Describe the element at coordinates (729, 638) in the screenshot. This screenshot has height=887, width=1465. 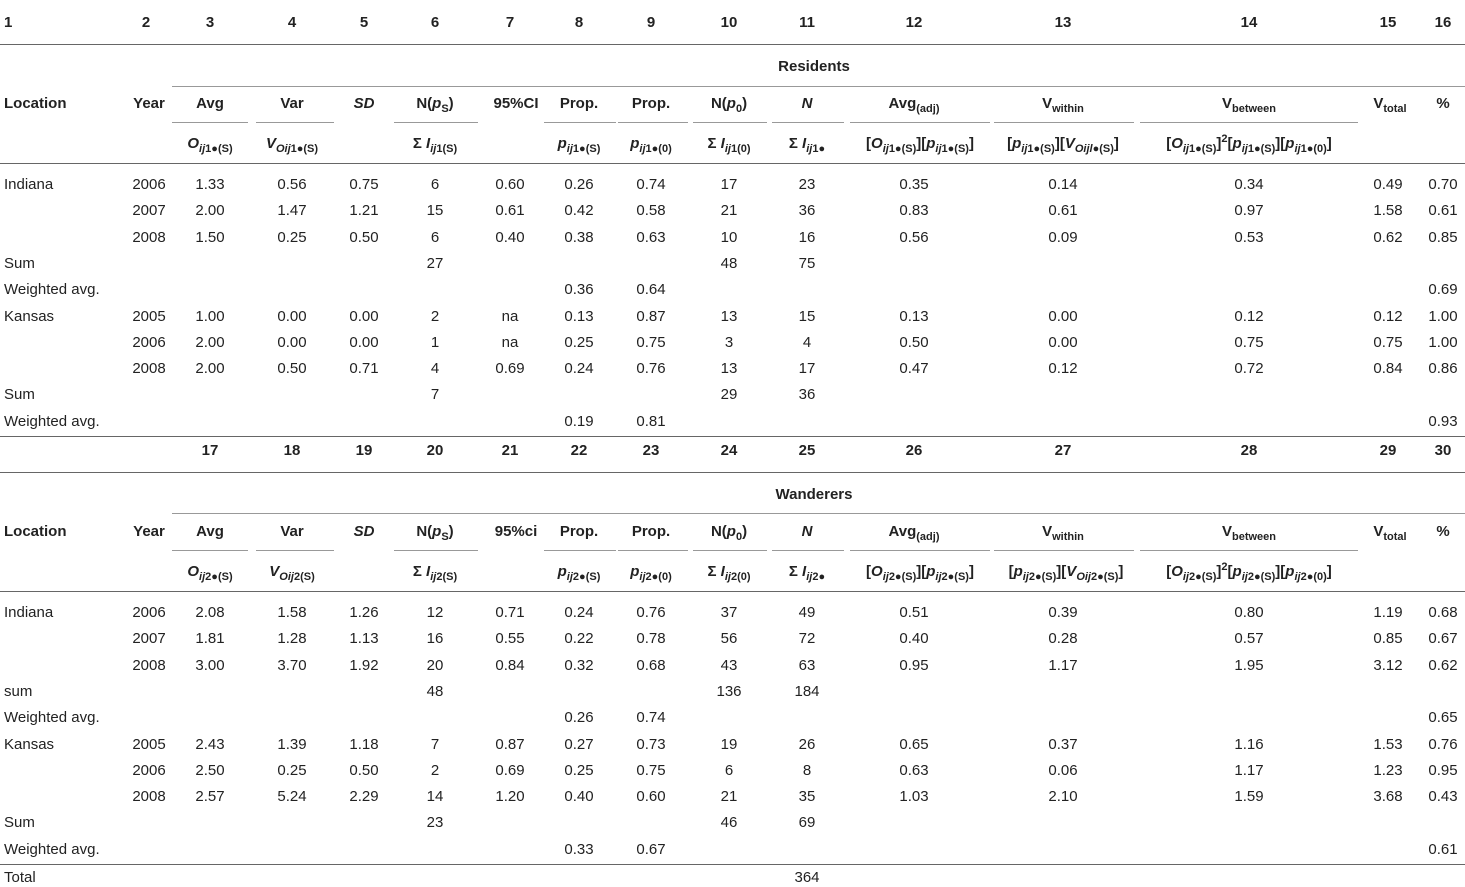
I see `cell-n-p0: 56` at that location.